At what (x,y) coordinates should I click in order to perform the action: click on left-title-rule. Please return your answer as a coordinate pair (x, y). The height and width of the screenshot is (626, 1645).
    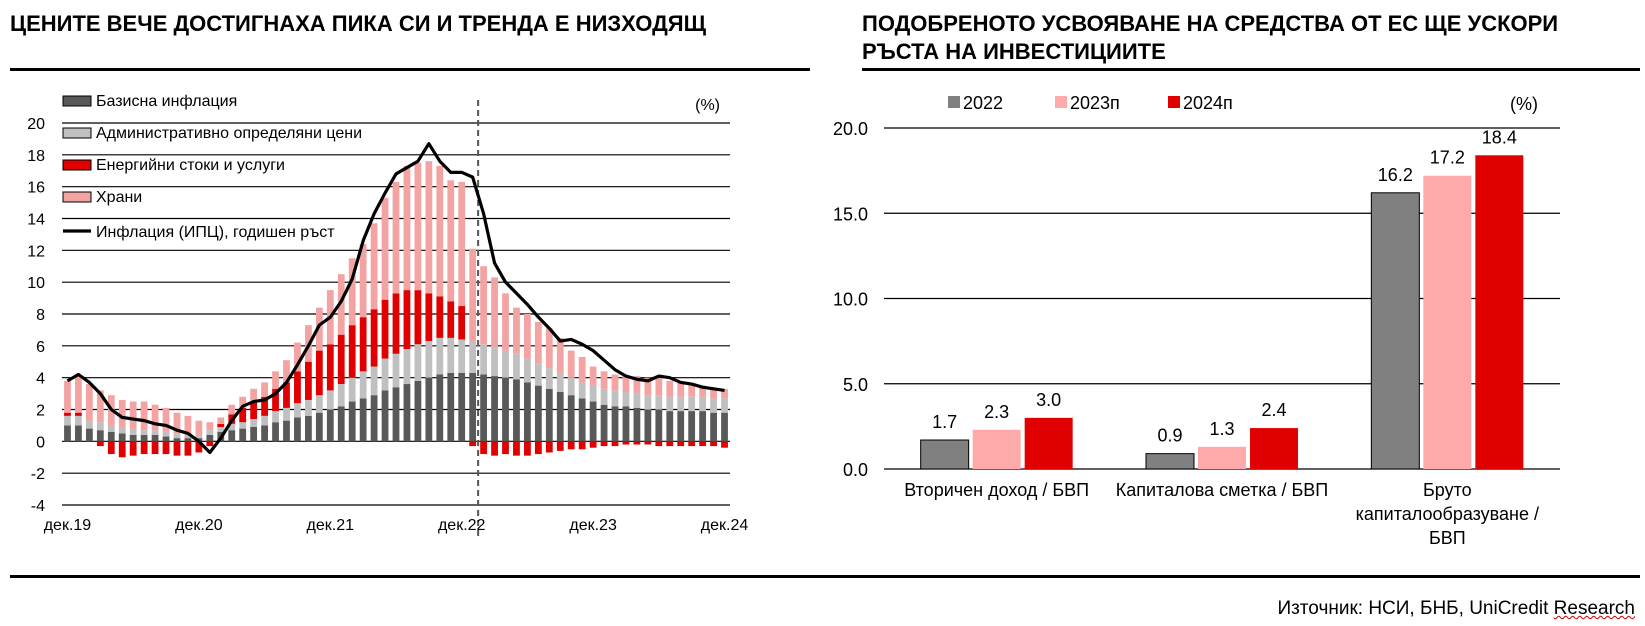
    Looking at the image, I should click on (410, 69).